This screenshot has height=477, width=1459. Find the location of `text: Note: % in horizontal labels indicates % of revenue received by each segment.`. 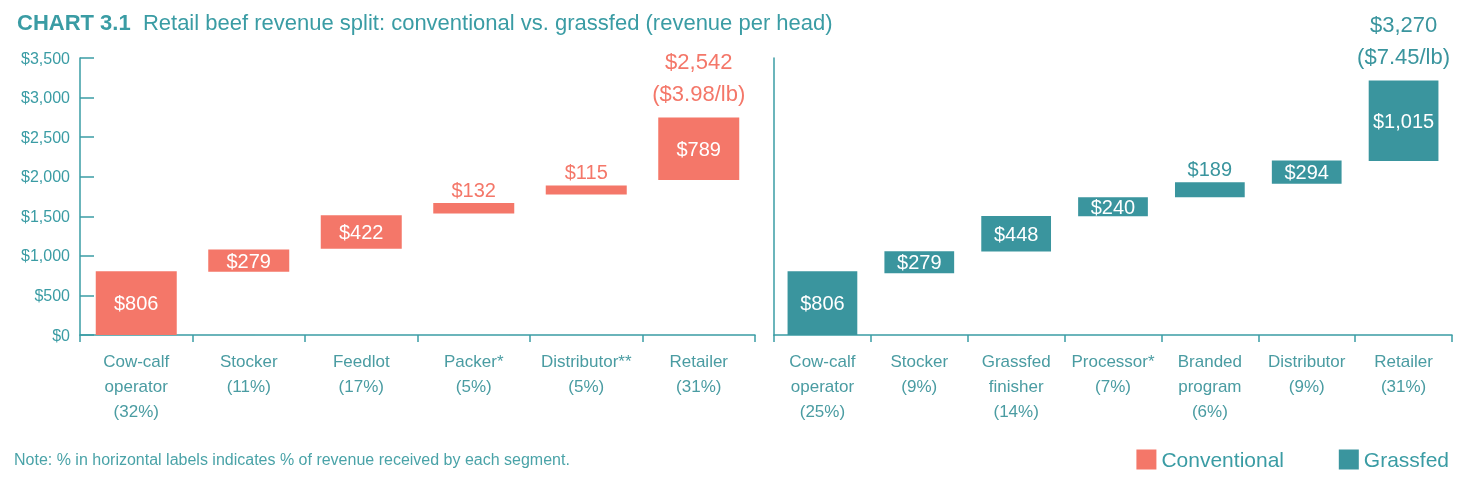

text: Note: % in horizontal labels indicates % of revenue received by each segment. is located at coordinates (292, 459).